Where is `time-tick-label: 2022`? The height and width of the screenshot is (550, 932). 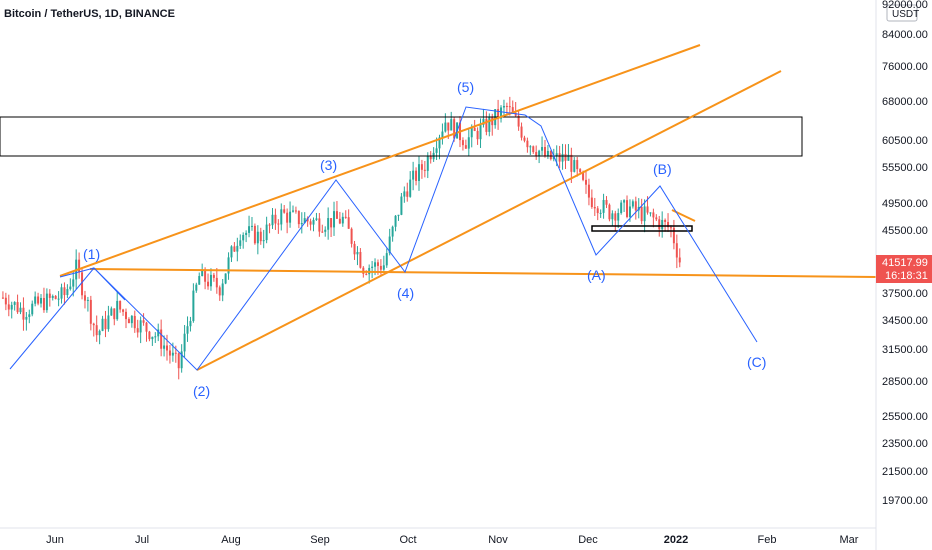 time-tick-label: 2022 is located at coordinates (676, 540).